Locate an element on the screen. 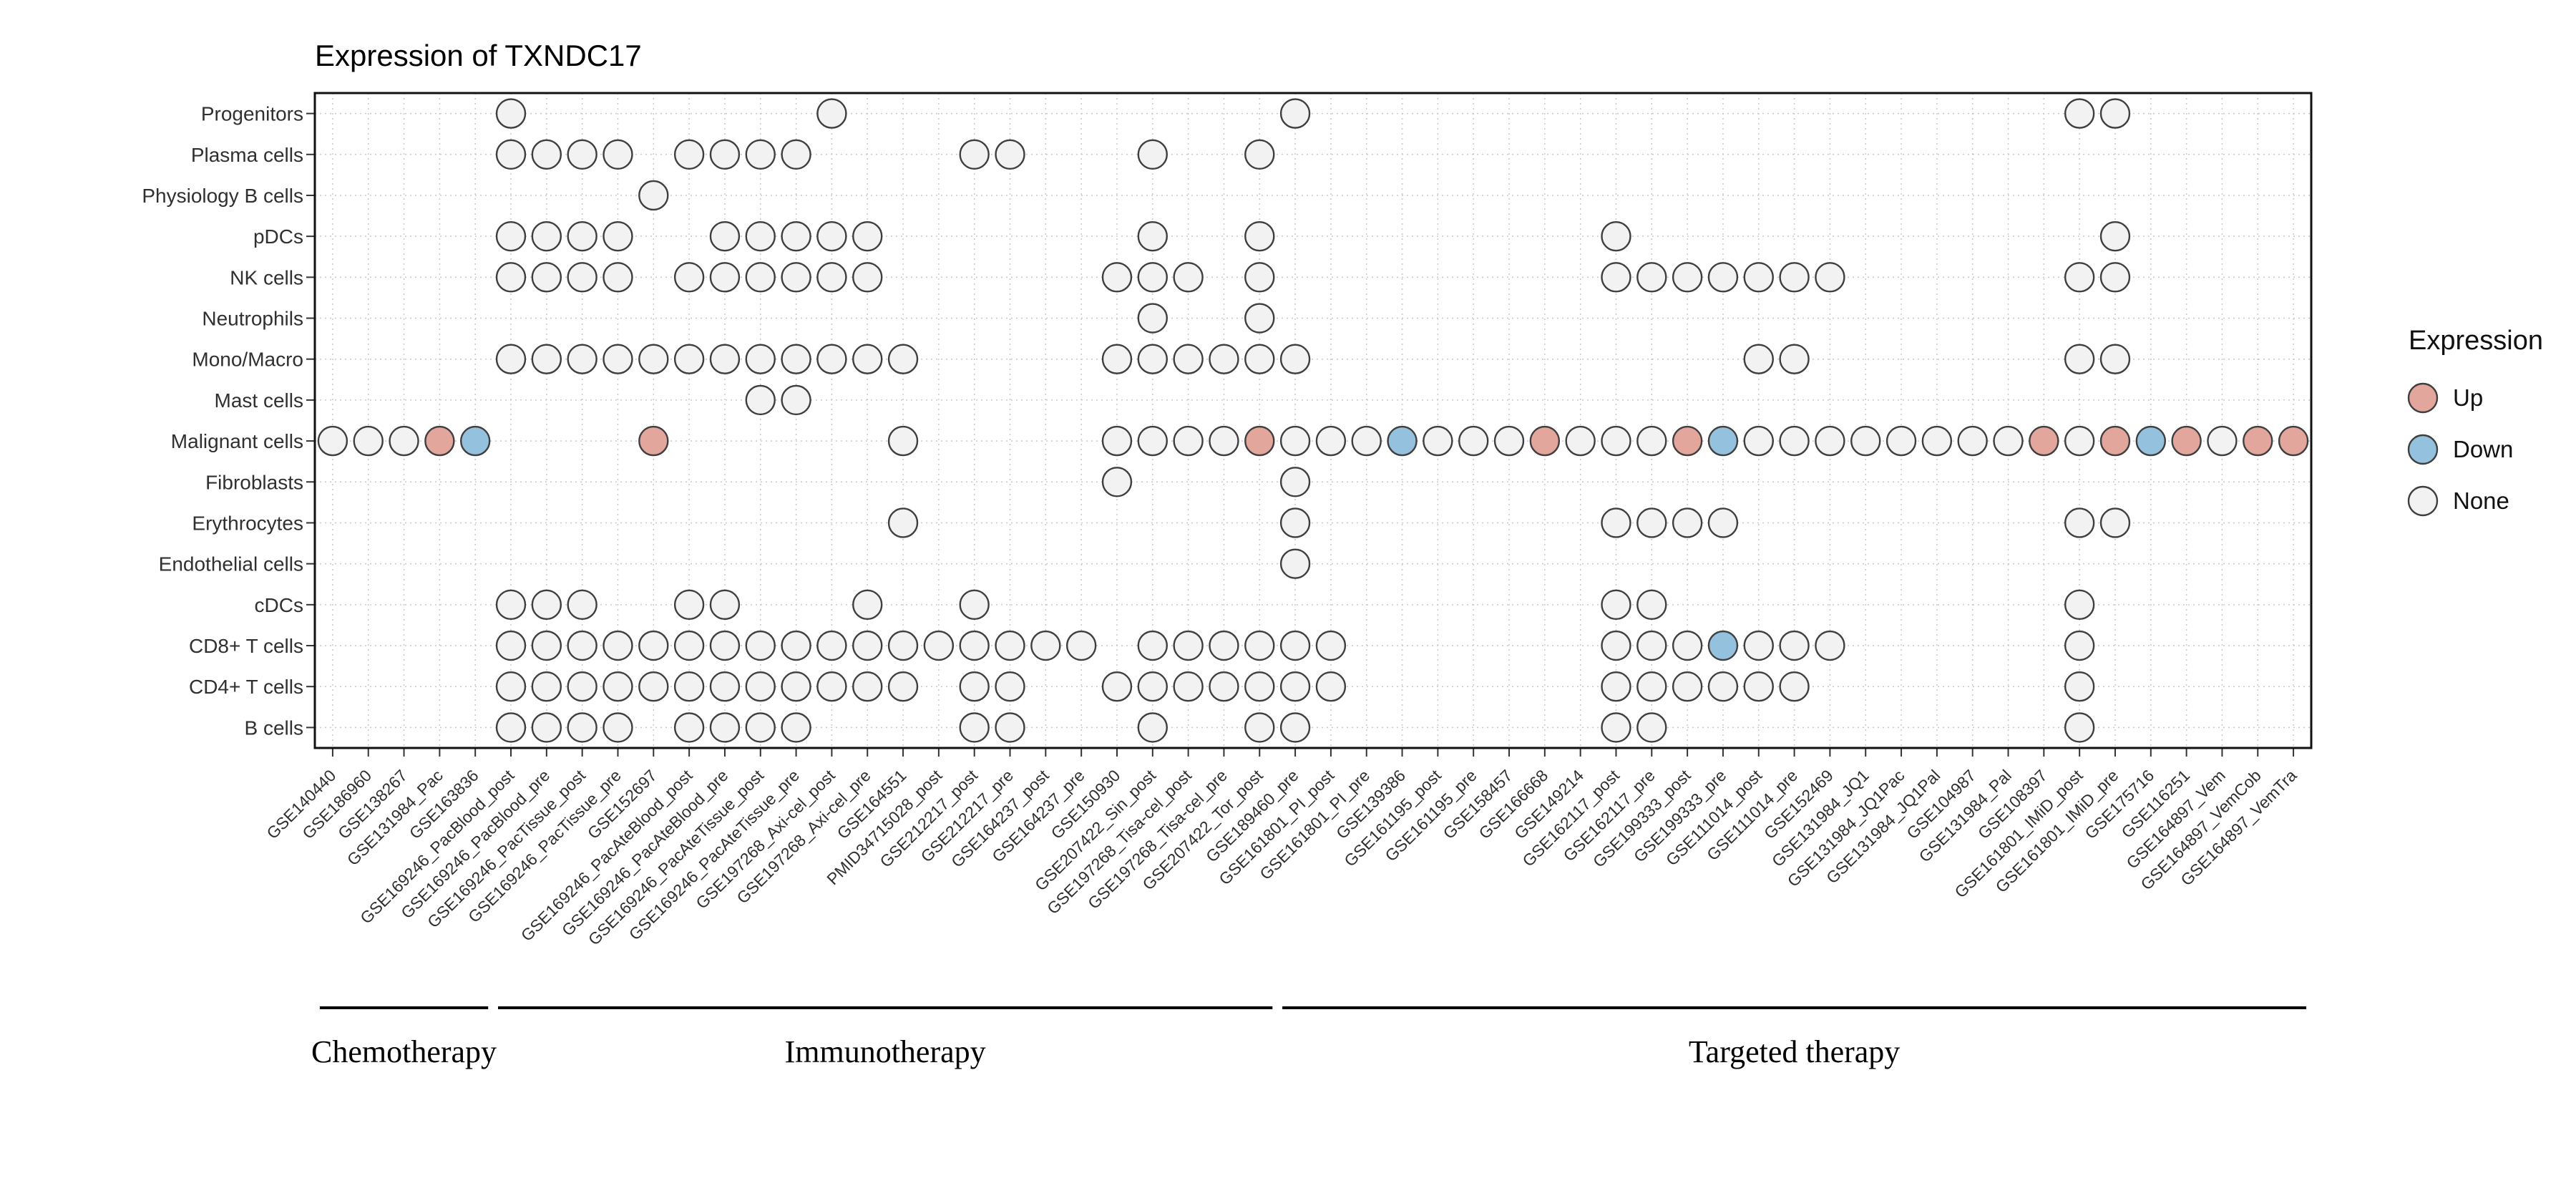 This screenshot has width=2576, height=1181. legend-item-label: Down is located at coordinates (2483, 449).